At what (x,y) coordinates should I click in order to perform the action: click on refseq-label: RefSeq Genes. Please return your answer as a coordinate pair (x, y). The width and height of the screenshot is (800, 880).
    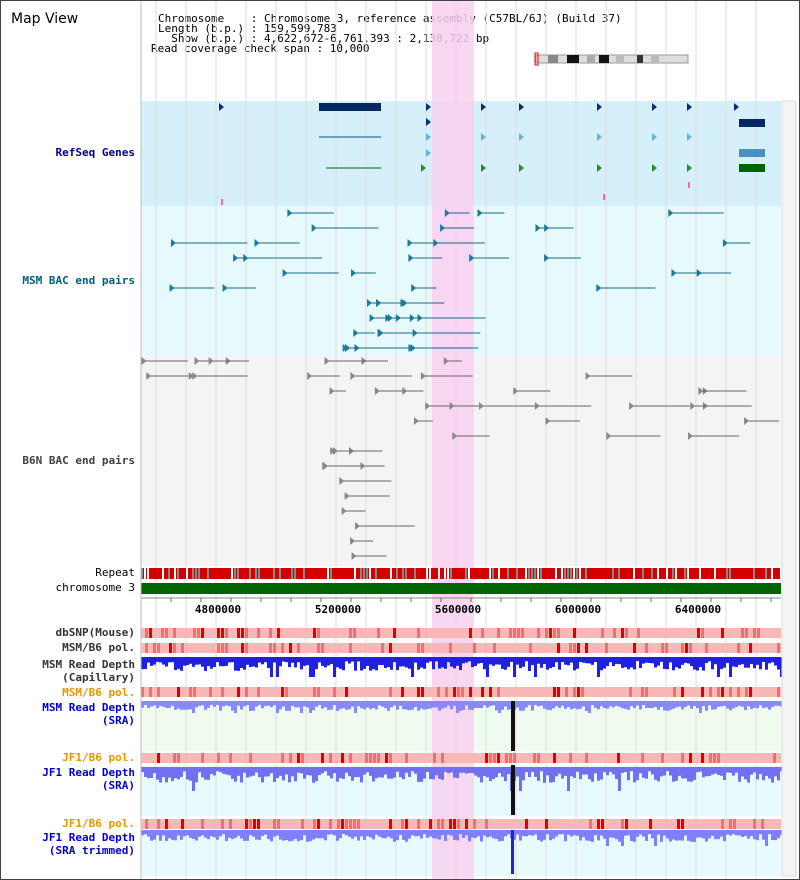
    Looking at the image, I should click on (95, 152).